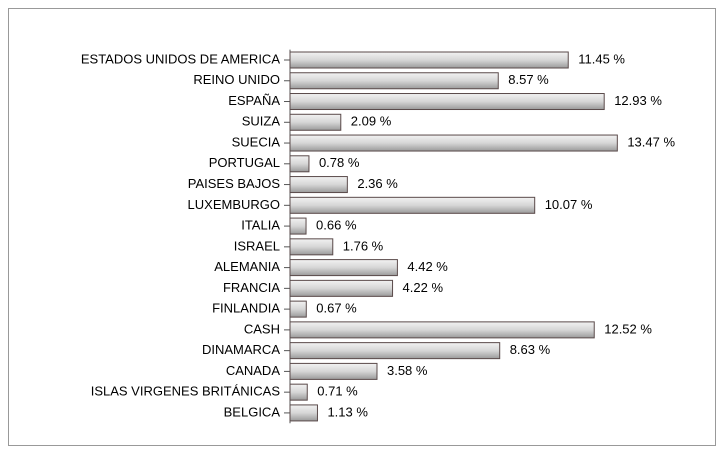 This screenshot has width=724, height=455. What do you see at coordinates (371, 121) in the screenshot?
I see `value-label: 2.09 %` at bounding box center [371, 121].